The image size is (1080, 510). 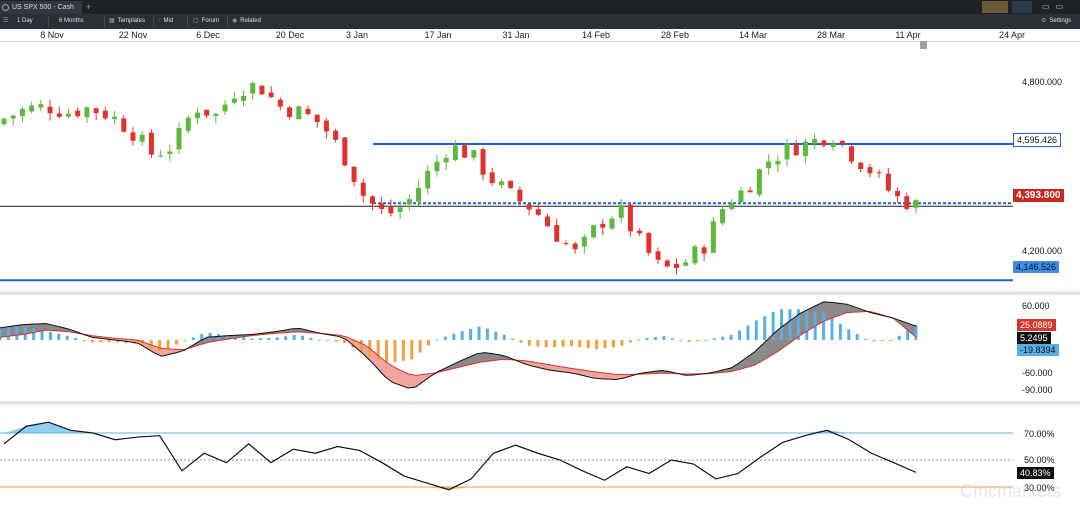 I want to click on tab-title-label: US SPX 500 - Cash, so click(x=43, y=7).